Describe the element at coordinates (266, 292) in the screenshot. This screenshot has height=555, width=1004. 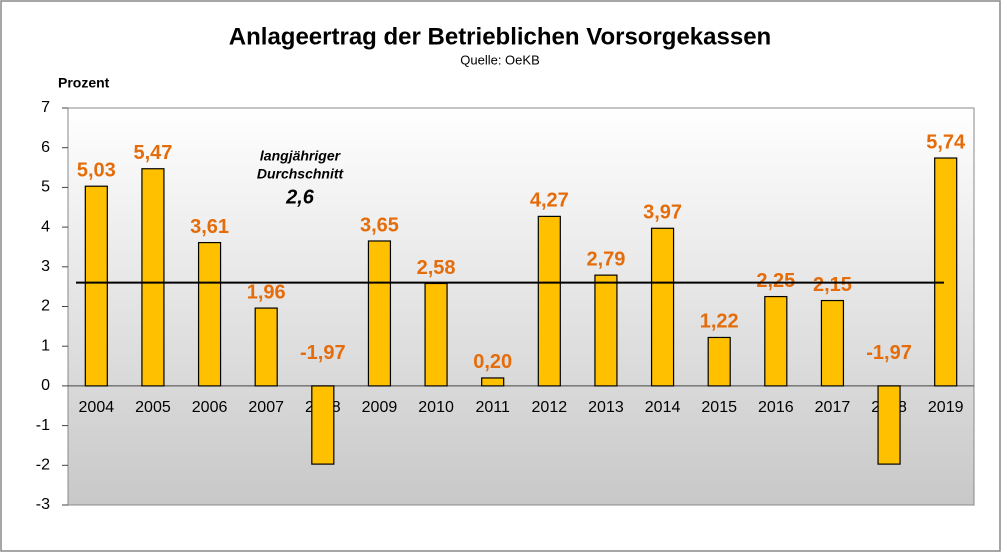
I see `value-label: 1,96` at that location.